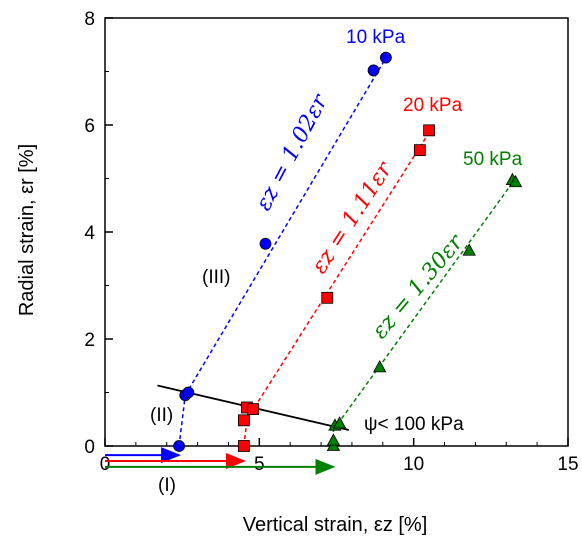 This screenshot has height=542, width=582. What do you see at coordinates (27, 230) in the screenshot?
I see `y-axis-title: Radial strain, εr [%]` at bounding box center [27, 230].